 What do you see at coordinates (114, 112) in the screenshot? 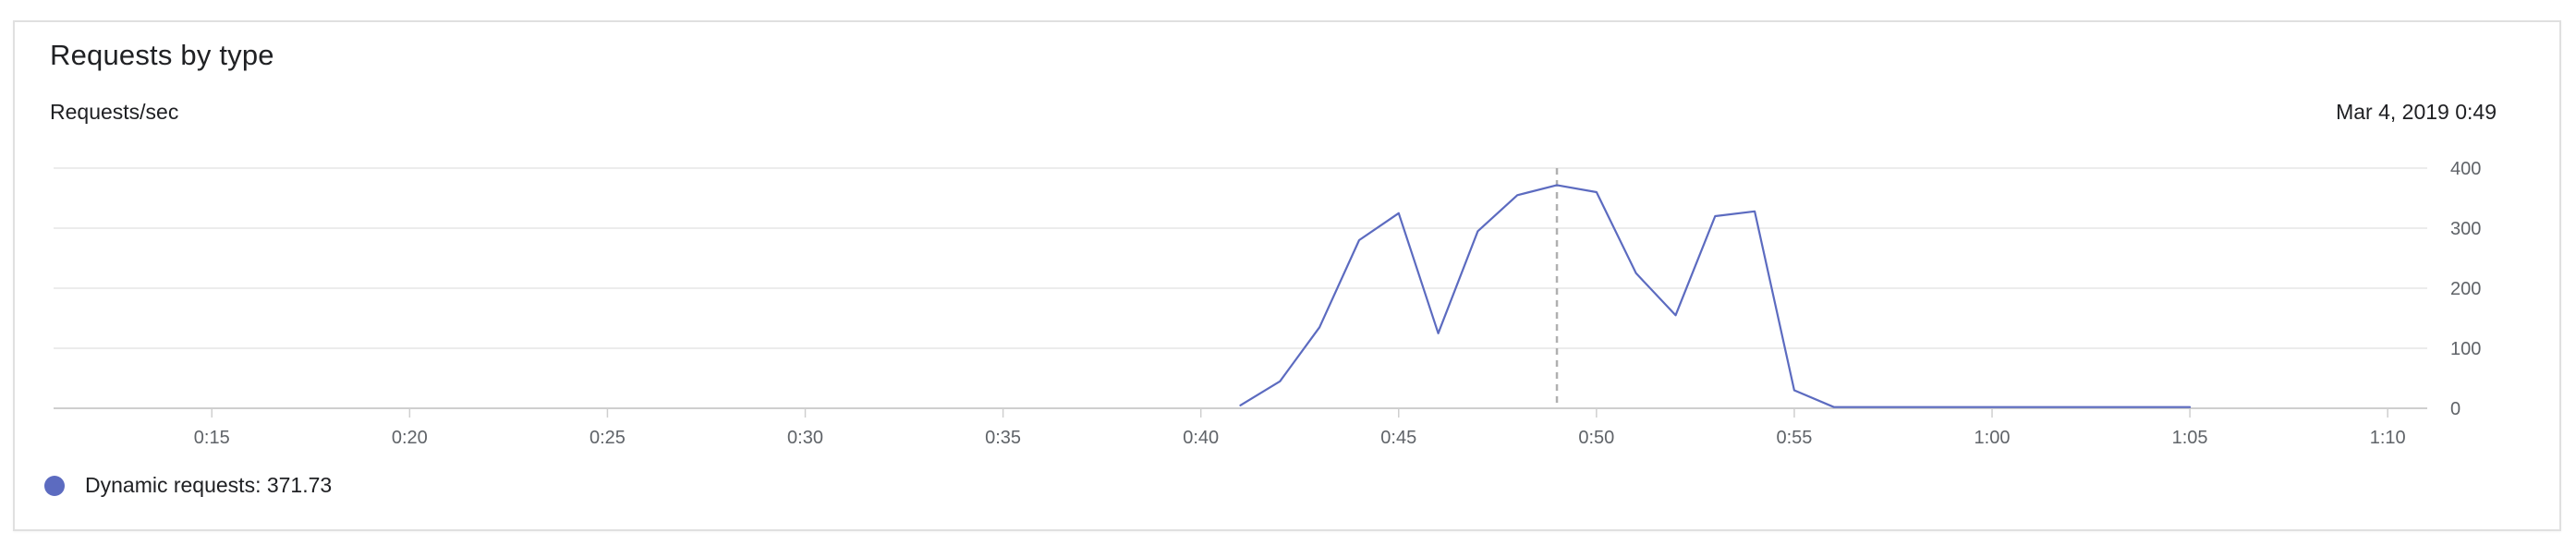
I see `y-unit-label: Requests/sec` at bounding box center [114, 112].